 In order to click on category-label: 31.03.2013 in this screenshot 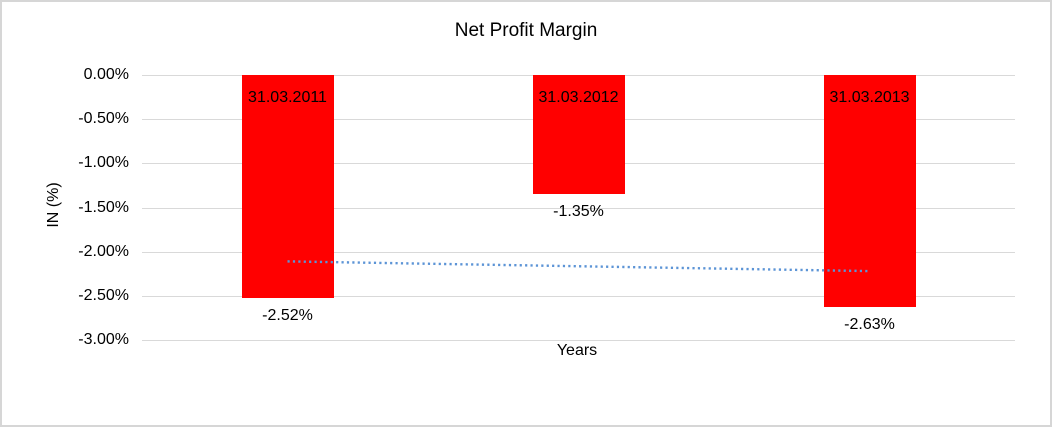, I will do `click(869, 97)`.